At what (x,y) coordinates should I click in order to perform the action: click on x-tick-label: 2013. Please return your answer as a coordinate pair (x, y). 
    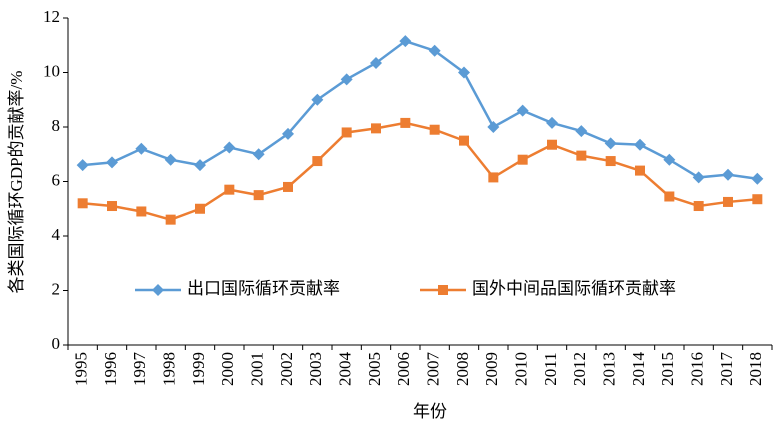
    Looking at the image, I should click on (609, 369).